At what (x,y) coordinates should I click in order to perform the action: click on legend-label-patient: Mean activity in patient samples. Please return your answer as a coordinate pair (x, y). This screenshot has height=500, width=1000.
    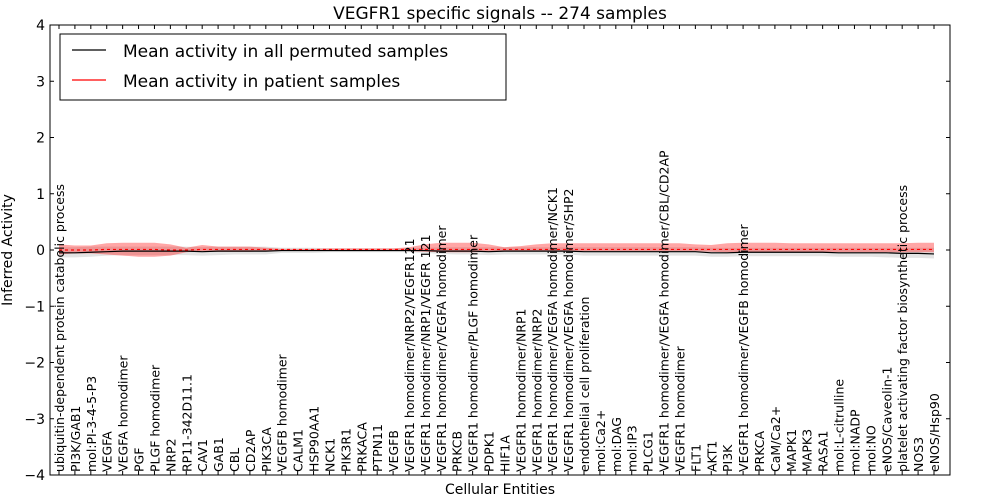
    Looking at the image, I should click on (261, 82).